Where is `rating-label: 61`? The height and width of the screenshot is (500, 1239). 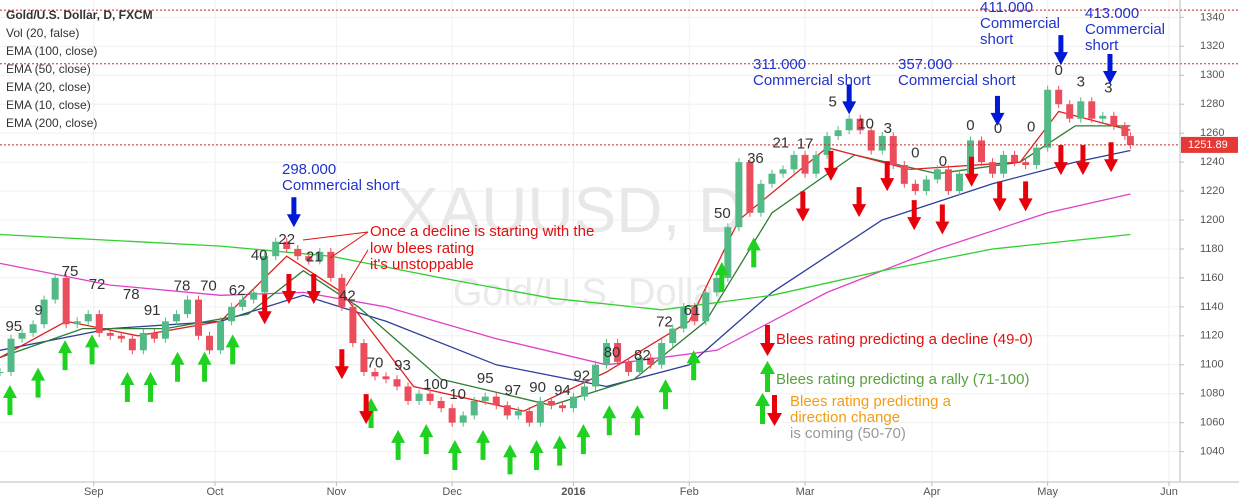 rating-label: 61 is located at coordinates (692, 310).